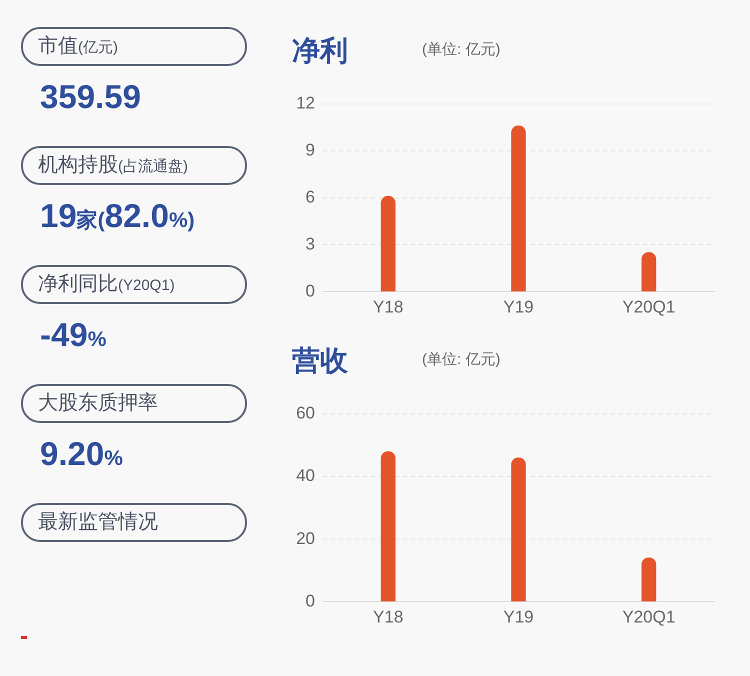  What do you see at coordinates (310, 150) in the screenshot?
I see `y-tick-label: 9` at bounding box center [310, 150].